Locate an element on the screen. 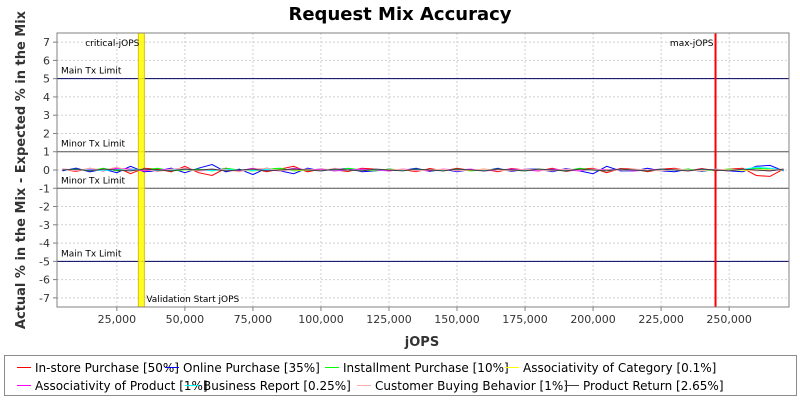 The height and width of the screenshot is (400, 800). marker-label: critical-jOPS is located at coordinates (112, 44).